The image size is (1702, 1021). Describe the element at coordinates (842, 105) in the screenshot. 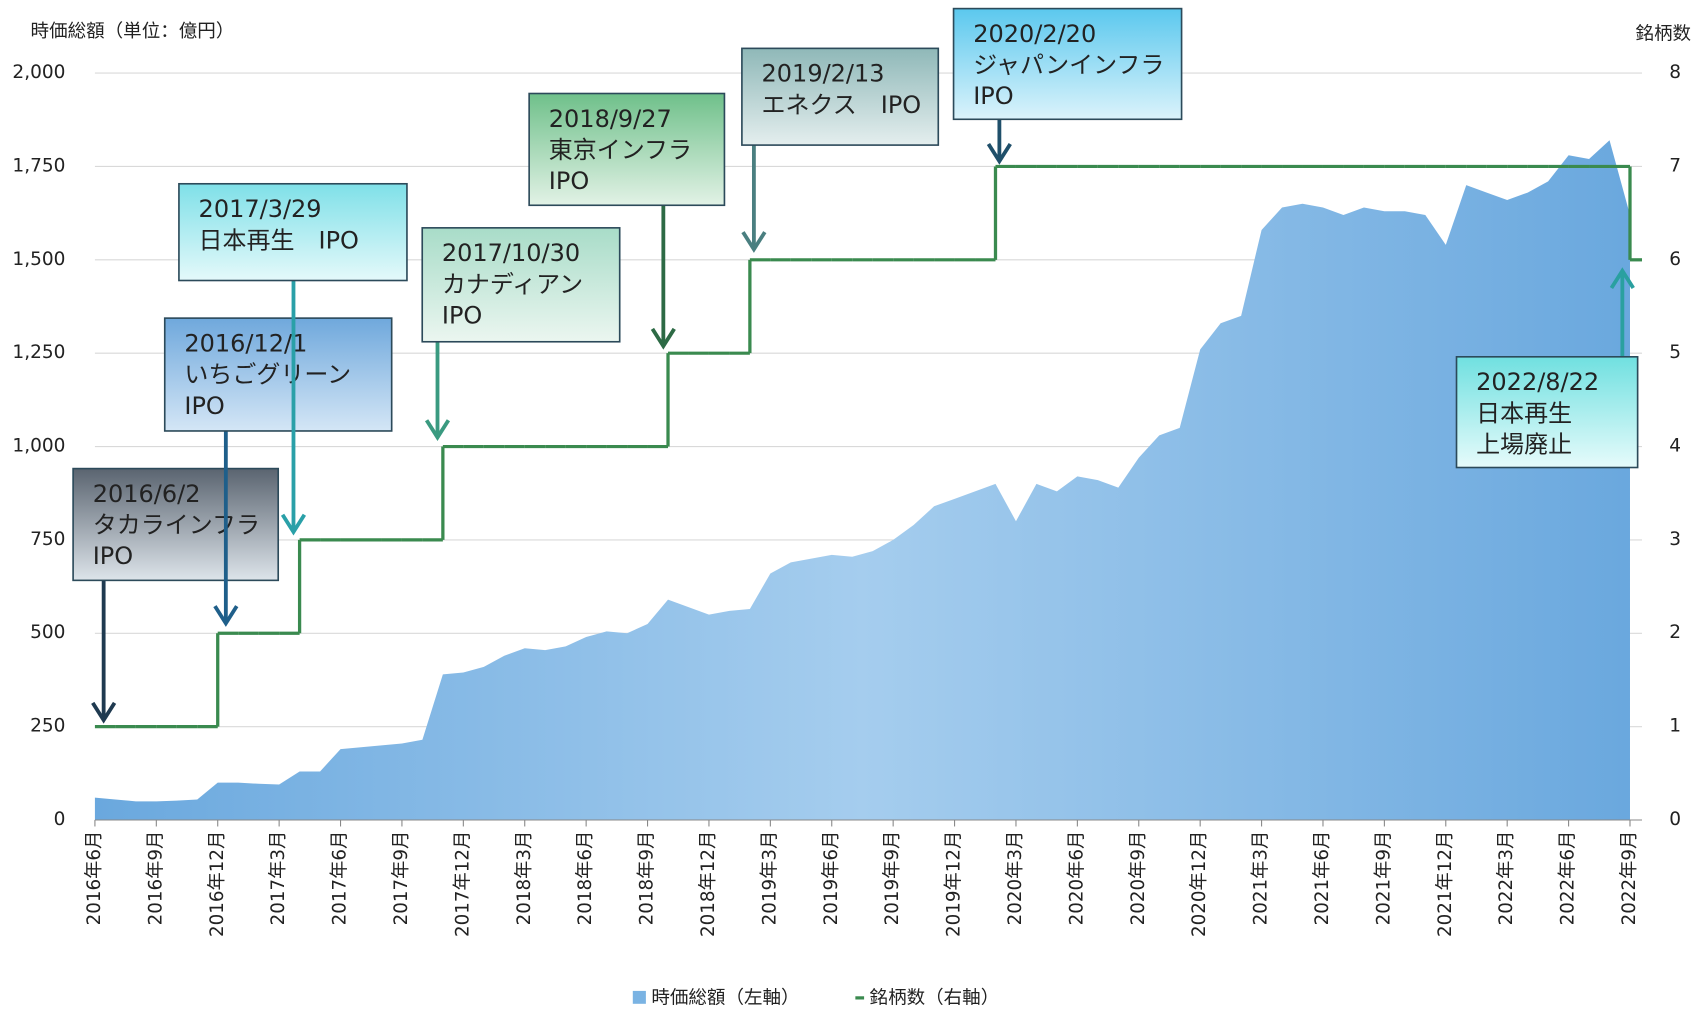

I see `annotation-text: エネクス IPO` at that location.